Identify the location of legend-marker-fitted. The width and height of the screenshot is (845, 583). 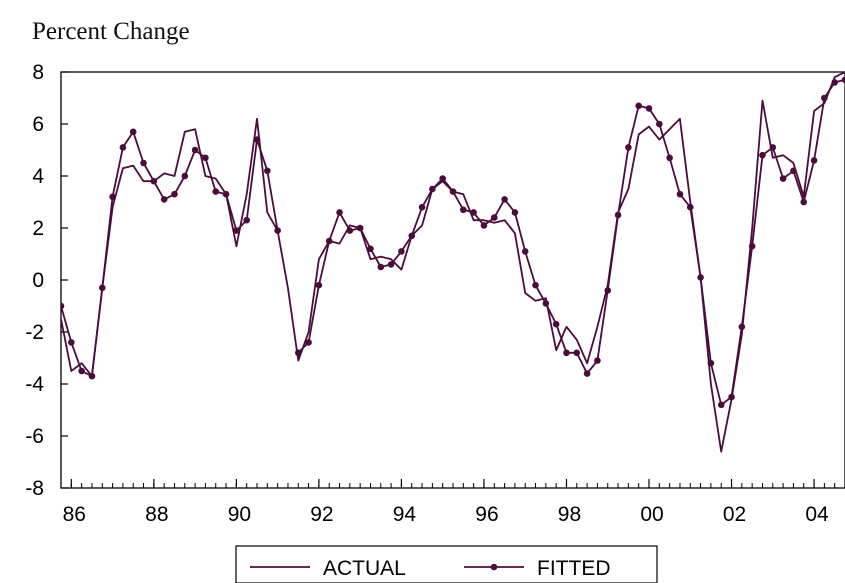
(494, 567).